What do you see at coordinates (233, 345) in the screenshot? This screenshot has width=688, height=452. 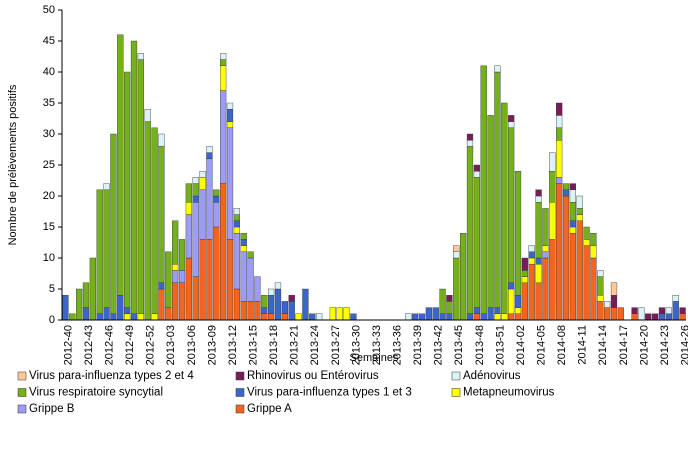 I see `x-tick-label: 2013-12` at bounding box center [233, 345].